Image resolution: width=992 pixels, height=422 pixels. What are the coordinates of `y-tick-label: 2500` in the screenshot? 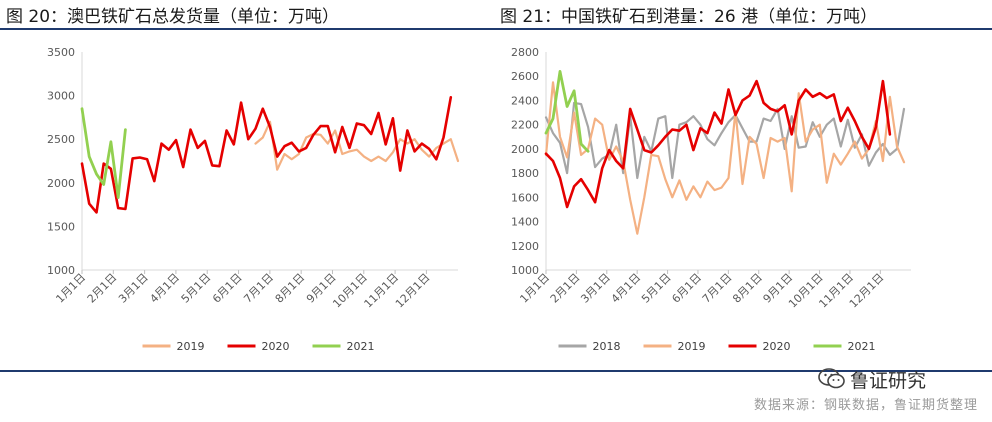 It's located at (61, 139).